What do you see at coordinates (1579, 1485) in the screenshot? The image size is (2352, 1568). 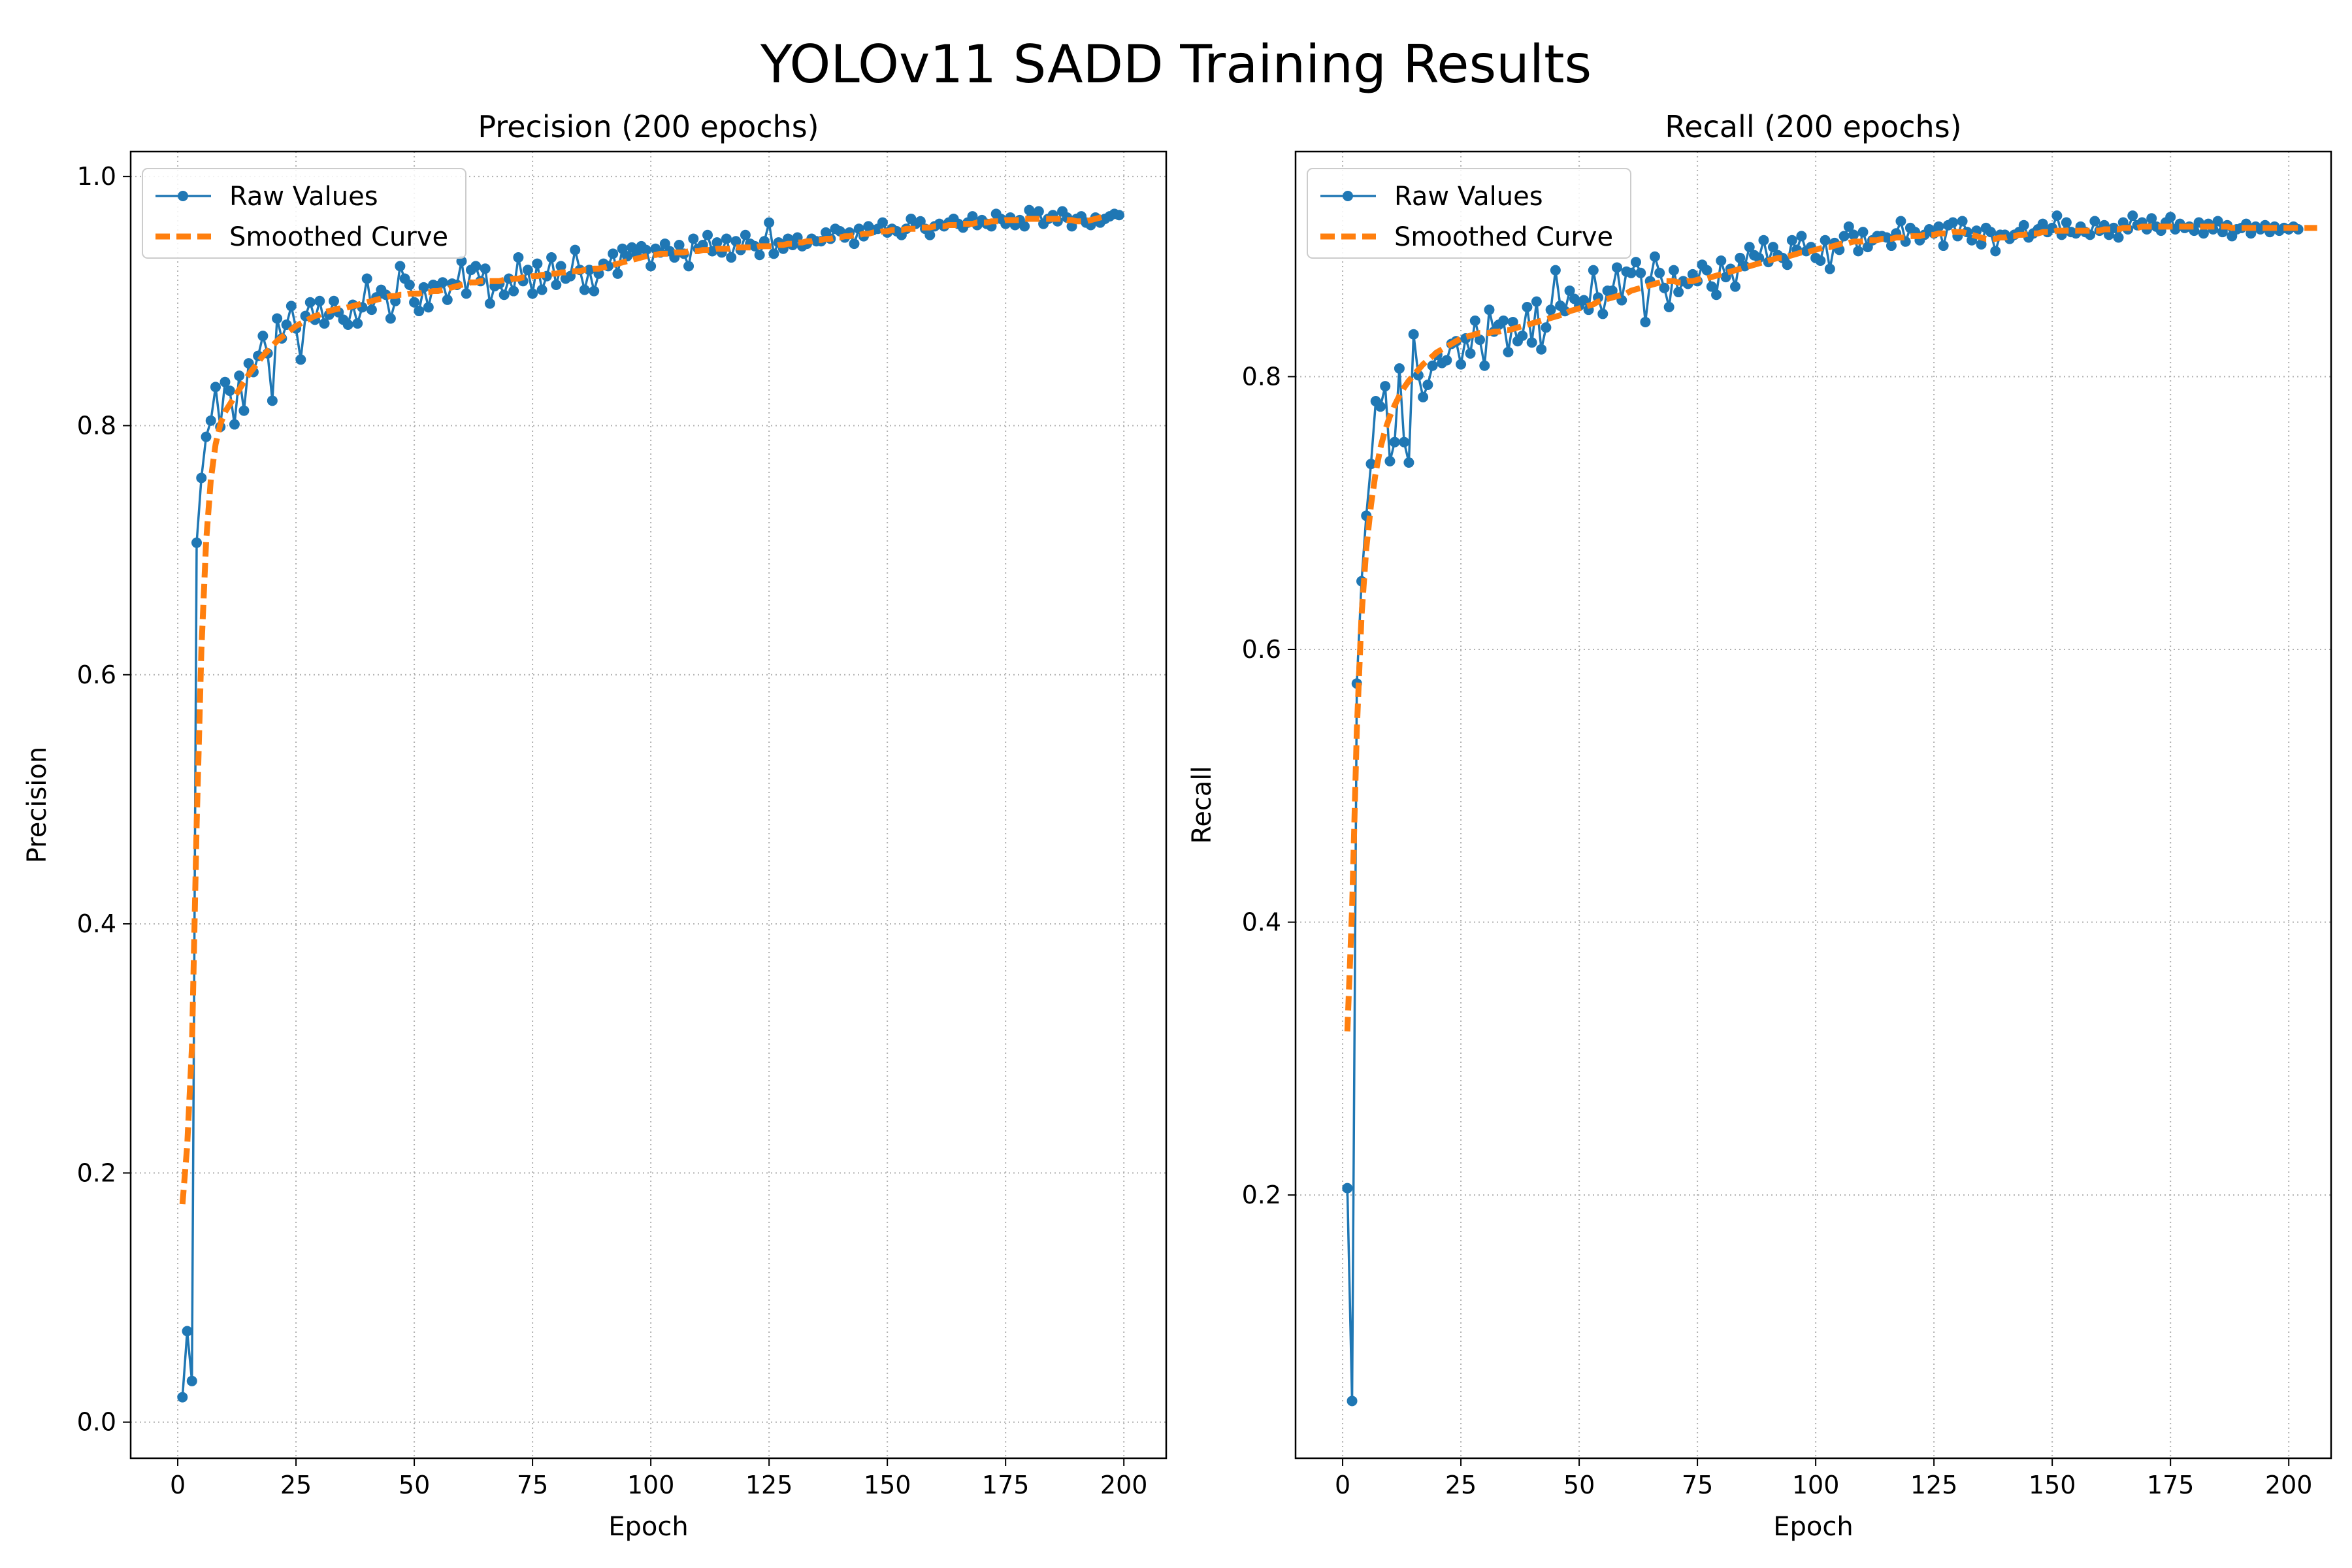 I see `recall-x-tick-label: 50` at bounding box center [1579, 1485].